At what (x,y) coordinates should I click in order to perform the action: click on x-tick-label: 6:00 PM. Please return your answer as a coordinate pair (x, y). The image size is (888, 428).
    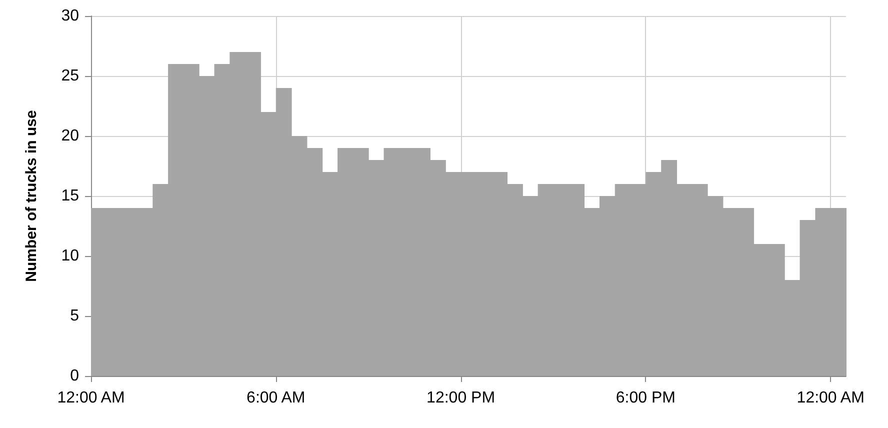
    Looking at the image, I should click on (646, 398).